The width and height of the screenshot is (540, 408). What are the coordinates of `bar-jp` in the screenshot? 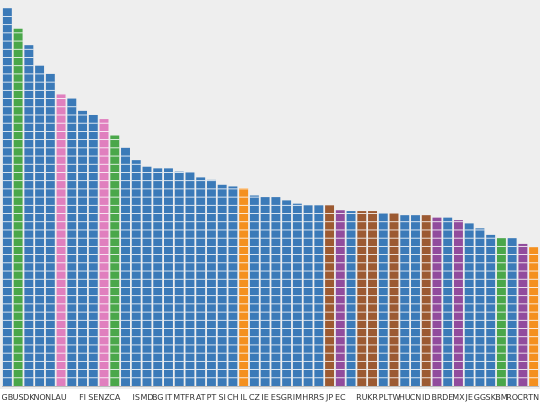 It's located at (330, 295).